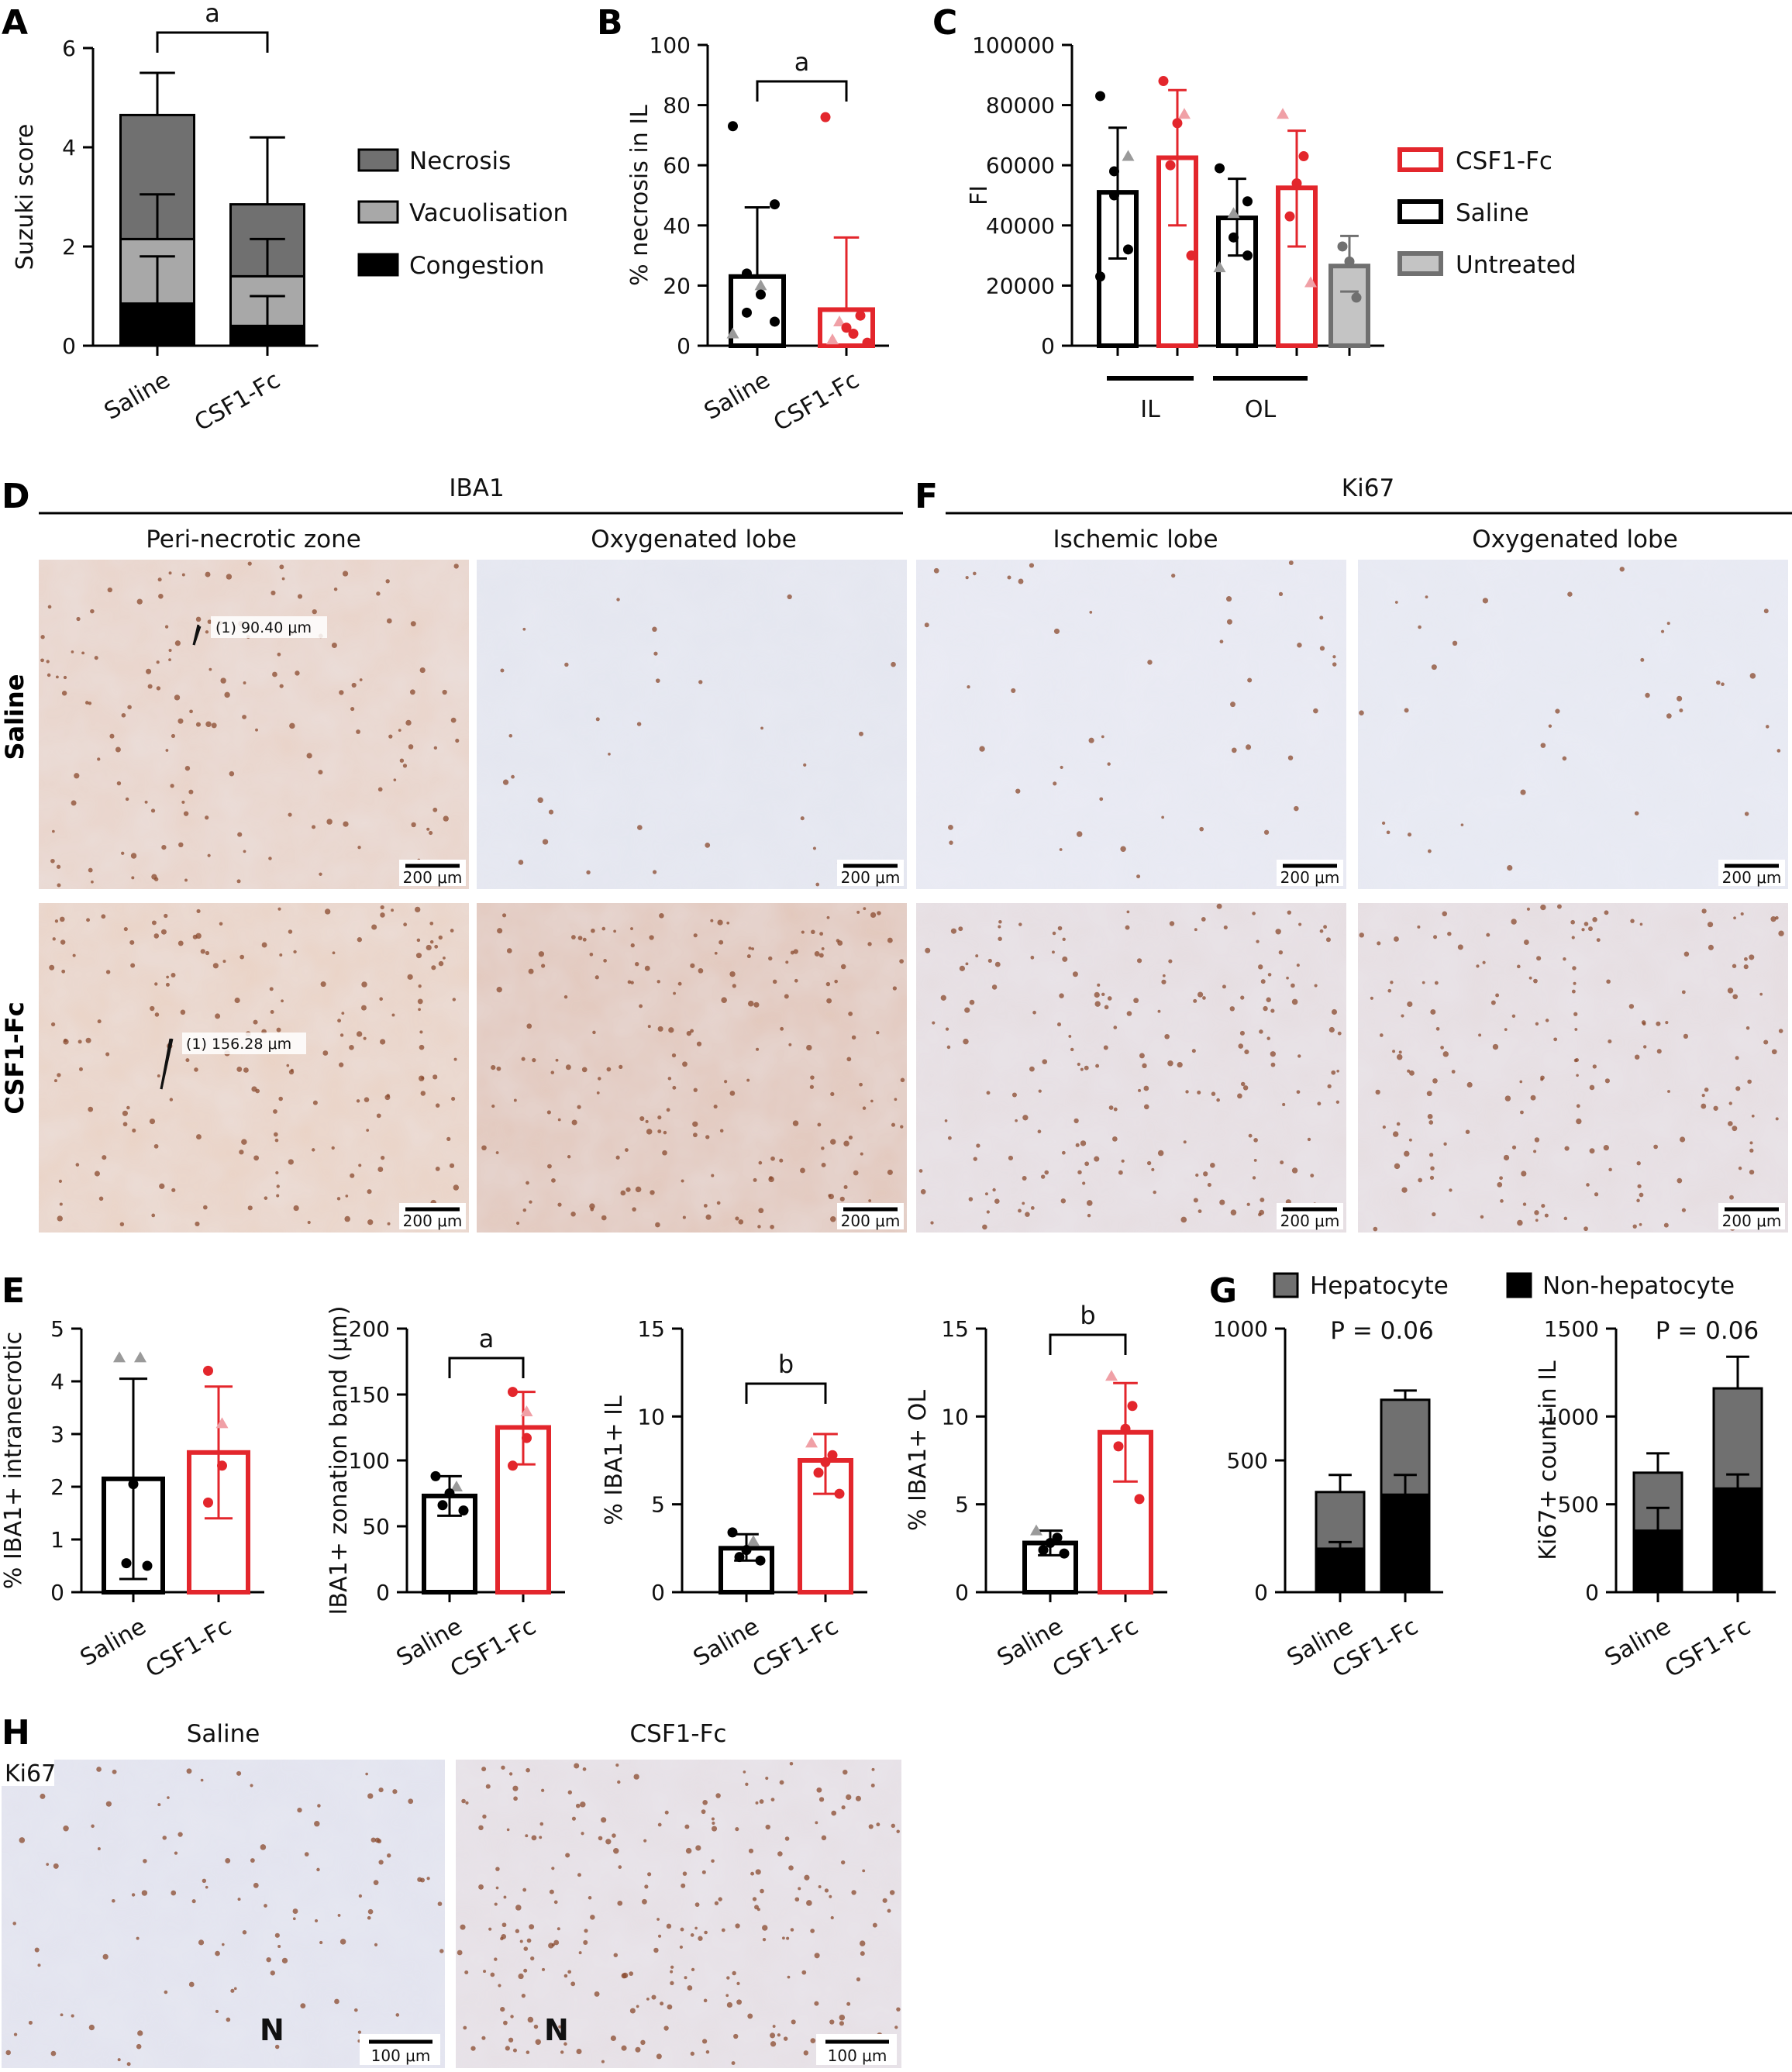 The height and width of the screenshot is (2072, 1792). Describe the element at coordinates (488, 213) in the screenshot. I see `legend-label-vacuolisation: Vacuolisation` at that location.